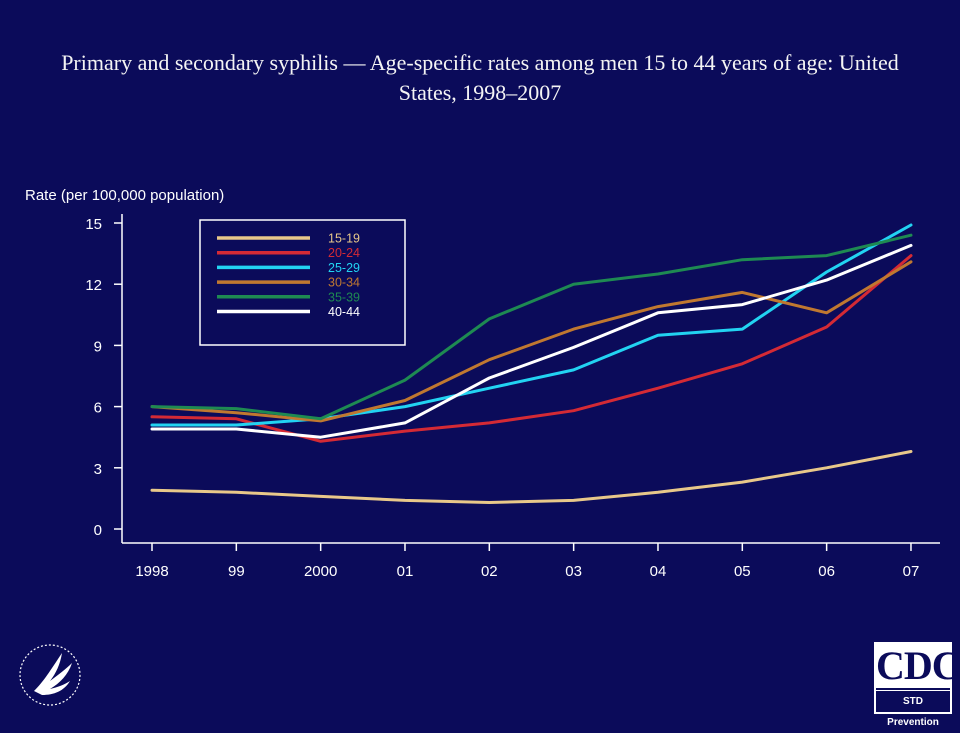  Describe the element at coordinates (98, 469) in the screenshot. I see `y-tick-label: 3` at that location.